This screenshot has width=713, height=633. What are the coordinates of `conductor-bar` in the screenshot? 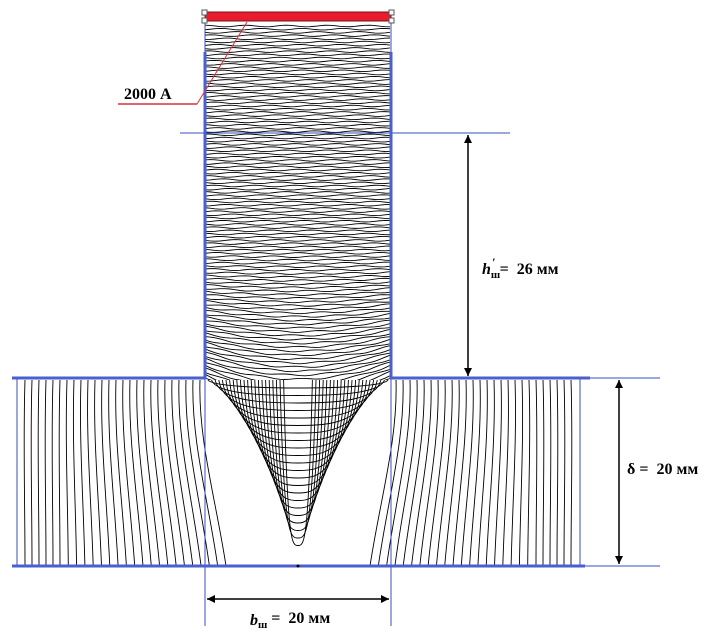 It's located at (298, 16).